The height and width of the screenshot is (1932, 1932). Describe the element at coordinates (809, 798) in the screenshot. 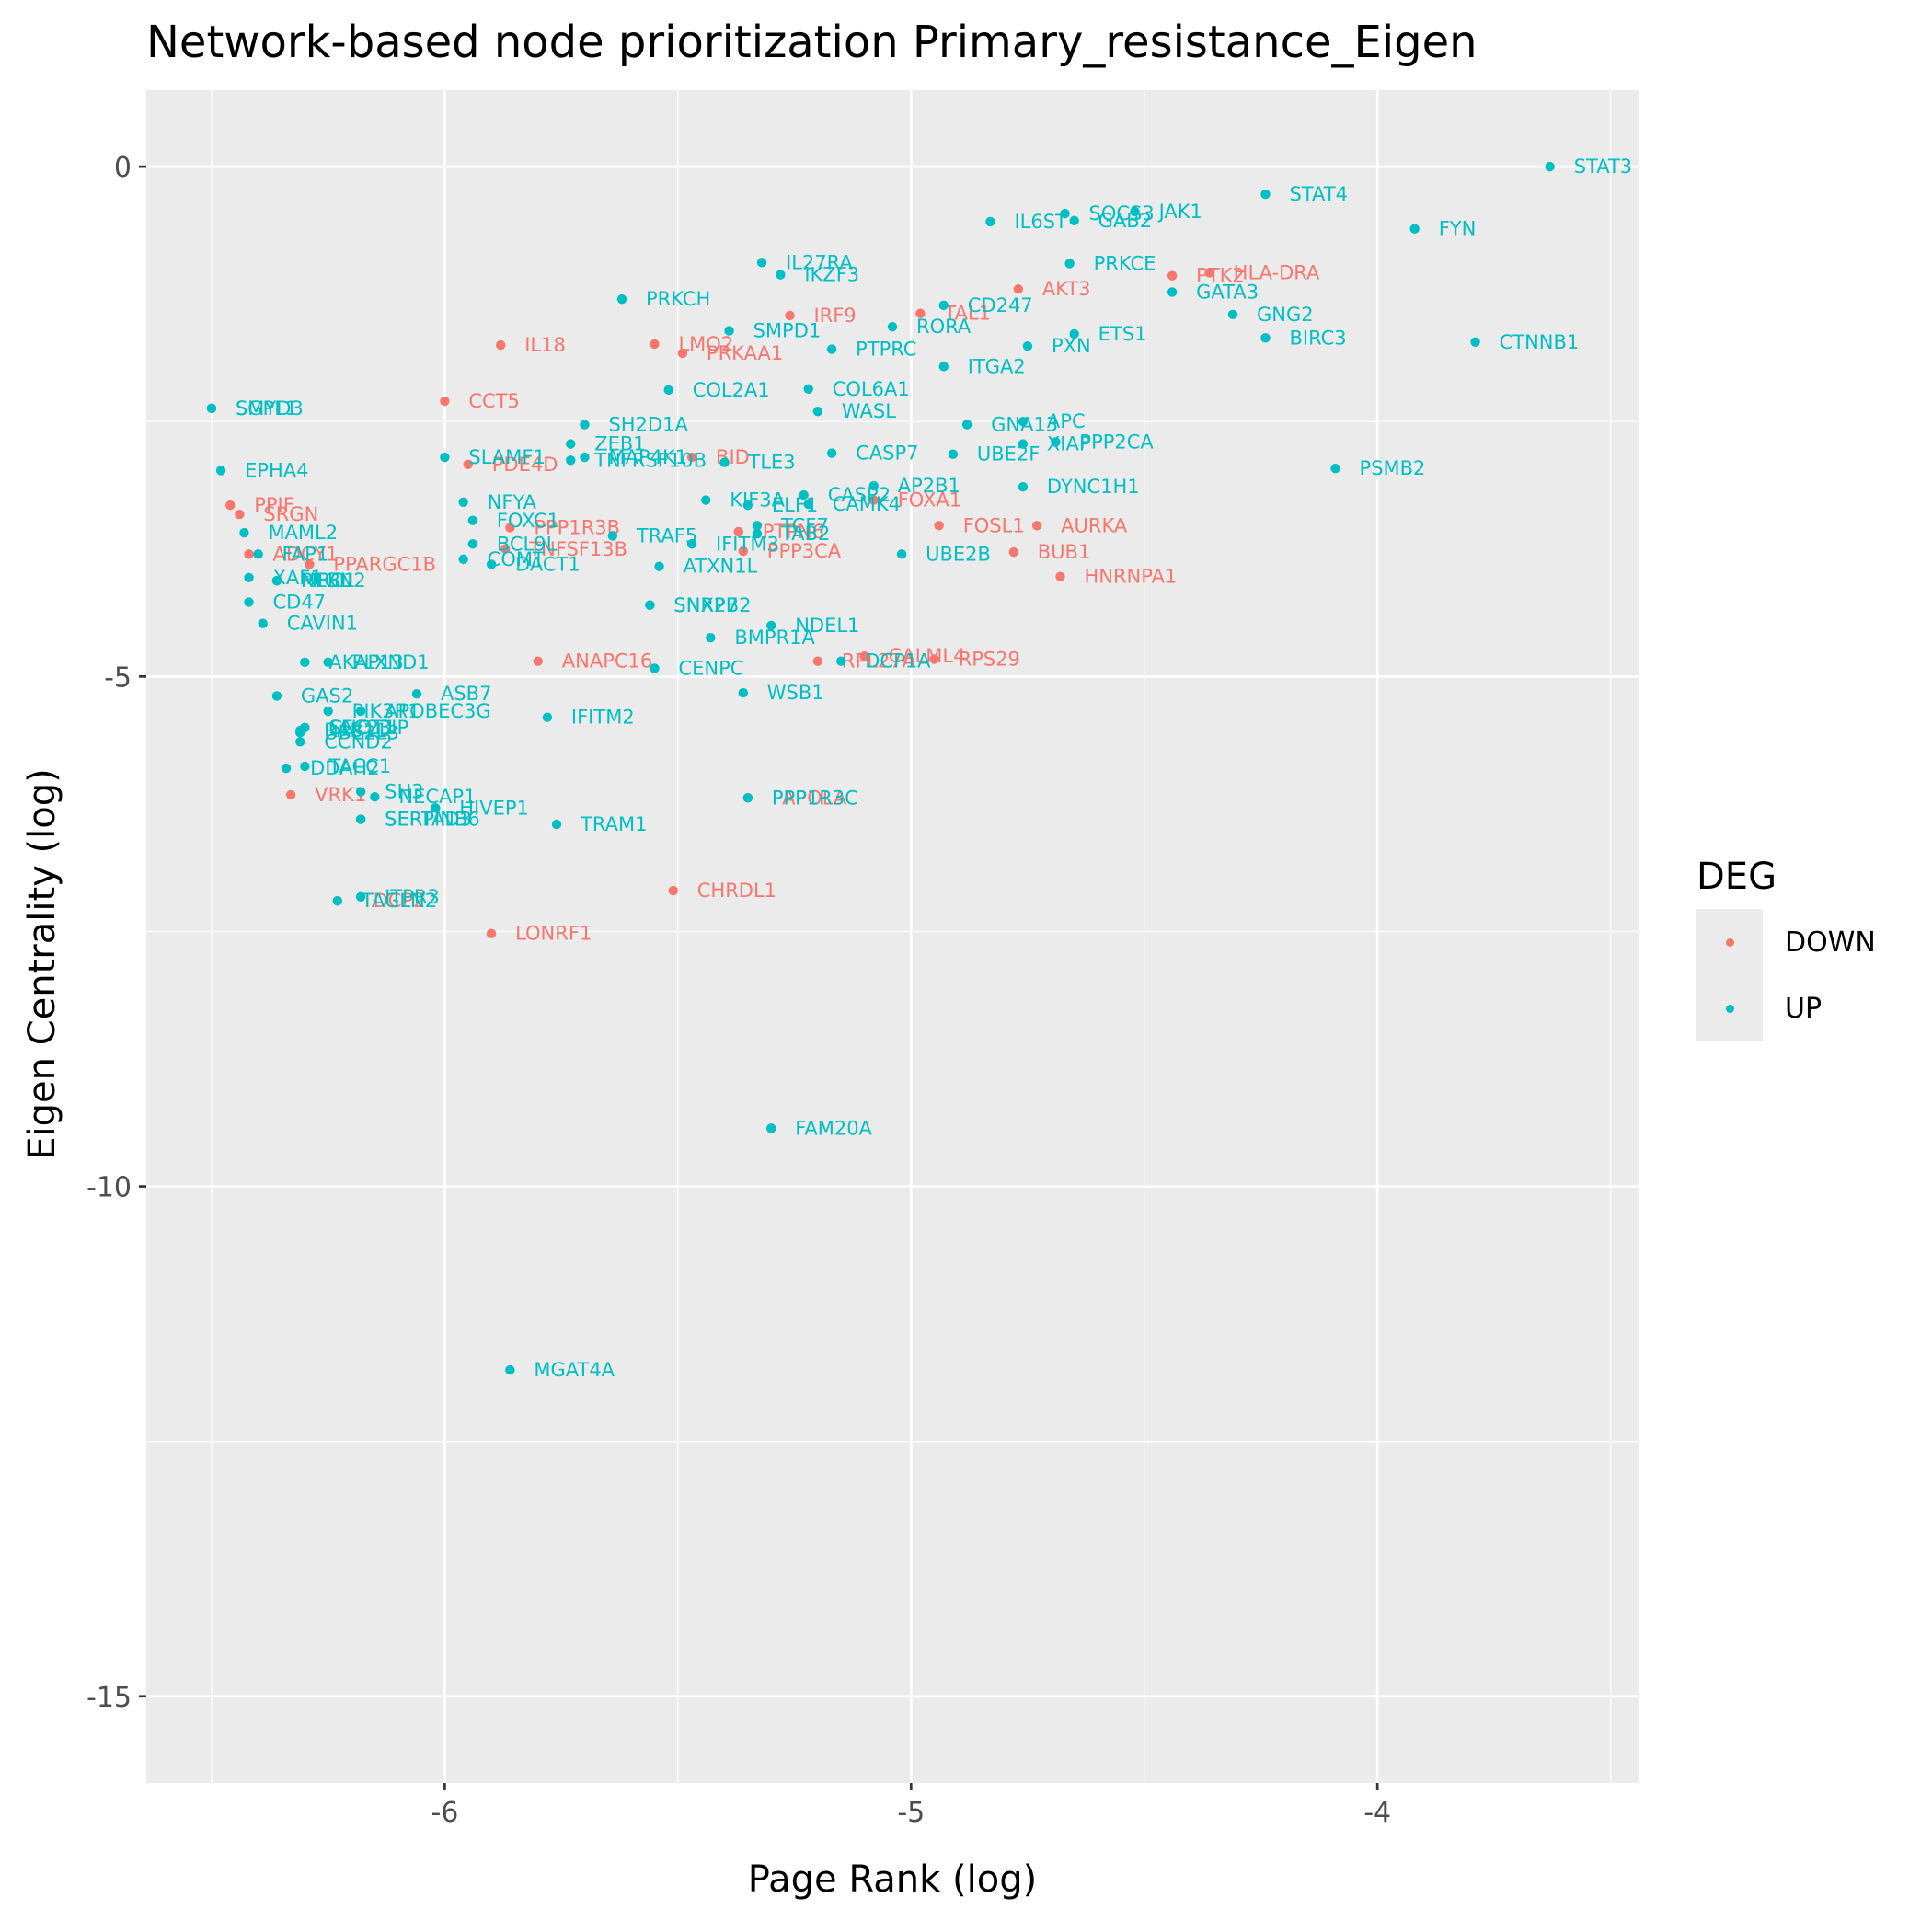

I see `point-label: PAPOLA` at that location.